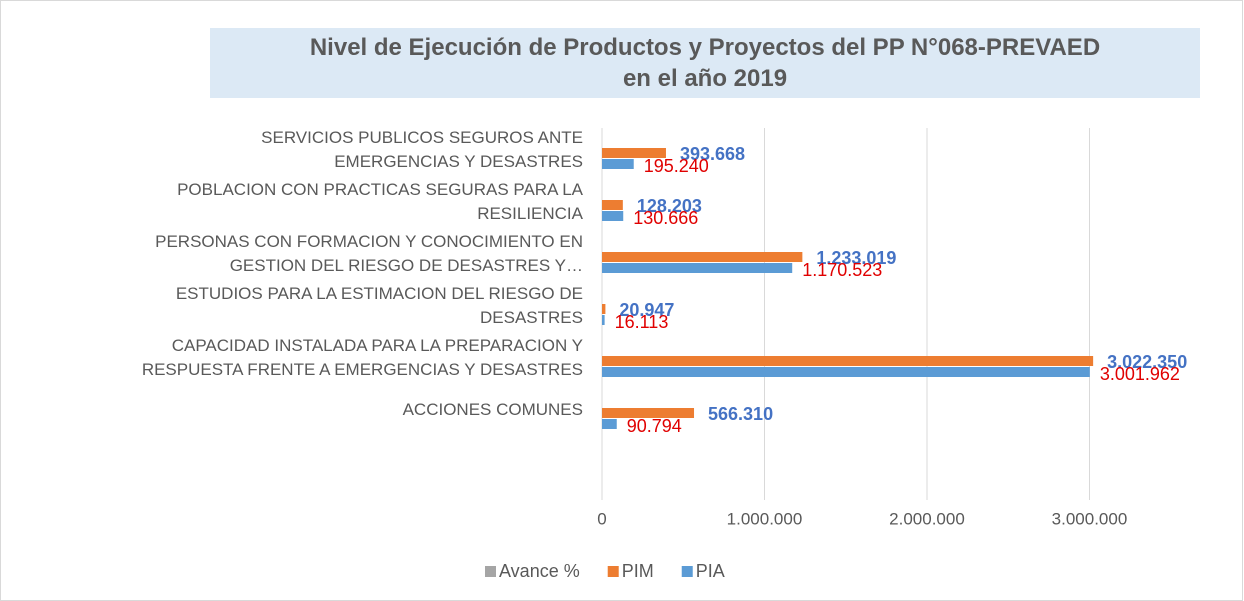 Image resolution: width=1244 pixels, height=601 pixels. What do you see at coordinates (646, 310) in the screenshot?
I see `data-label: 20.947` at bounding box center [646, 310].